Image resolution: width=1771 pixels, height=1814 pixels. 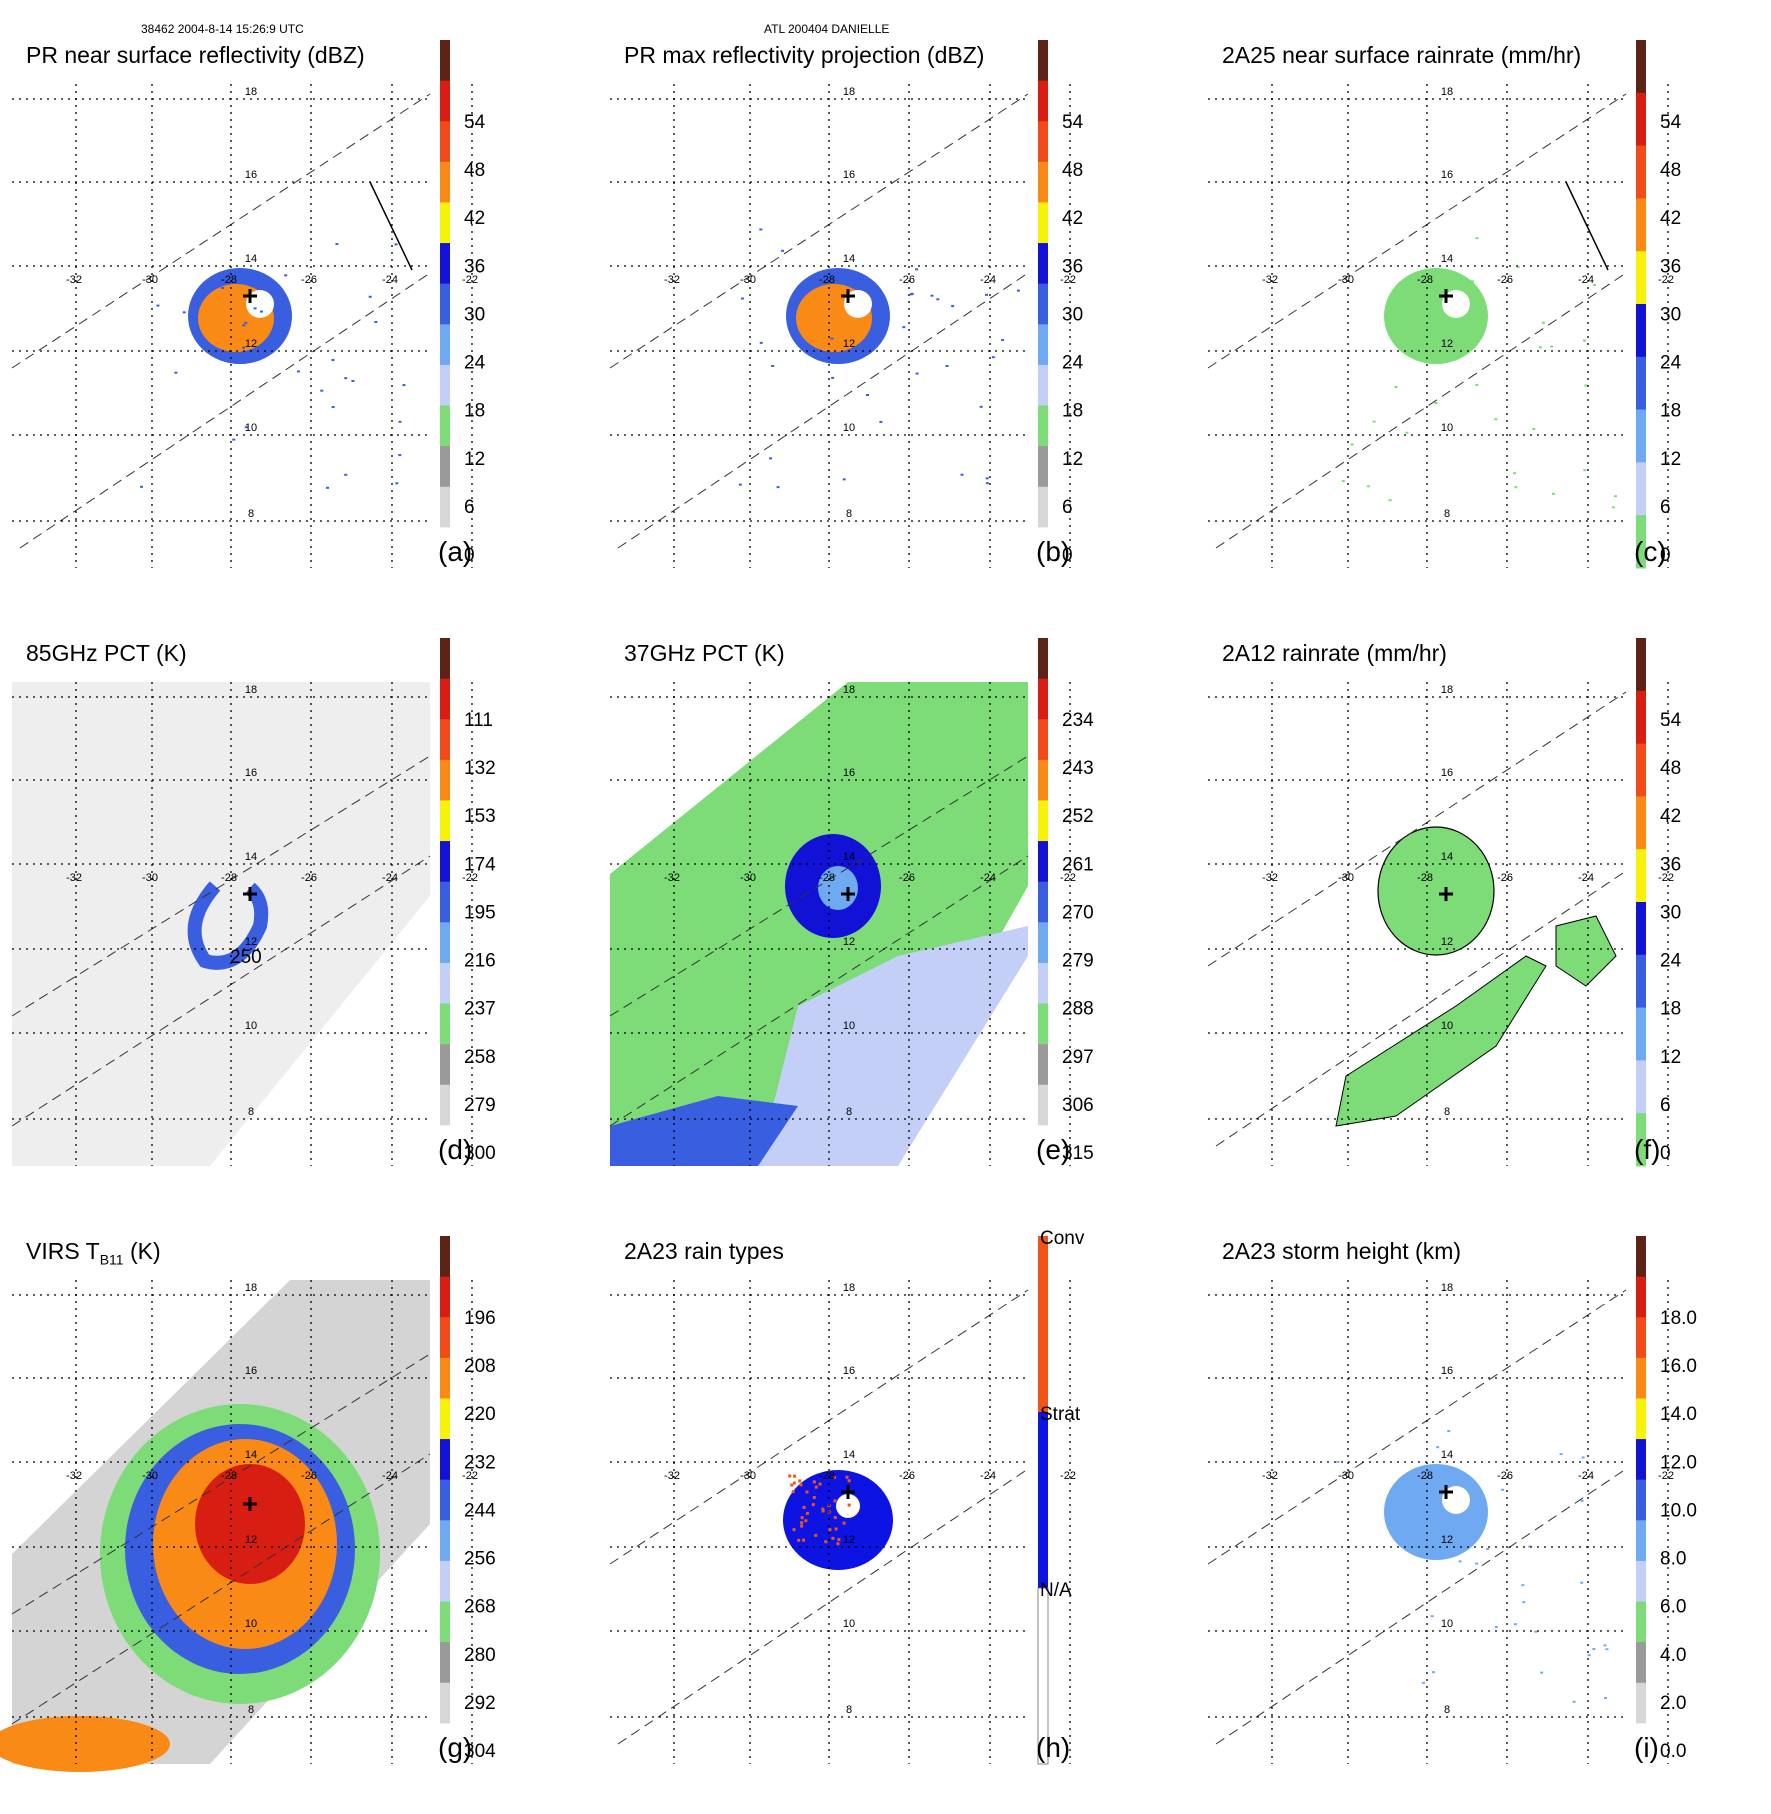 I want to click on colorbar-tick-label: 292, so click(x=480, y=1703).